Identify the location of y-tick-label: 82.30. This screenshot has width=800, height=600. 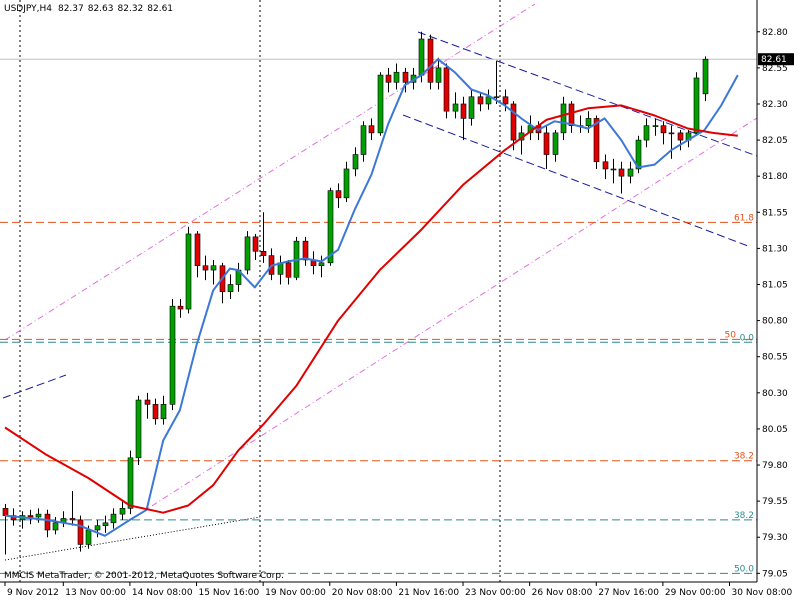
(775, 105).